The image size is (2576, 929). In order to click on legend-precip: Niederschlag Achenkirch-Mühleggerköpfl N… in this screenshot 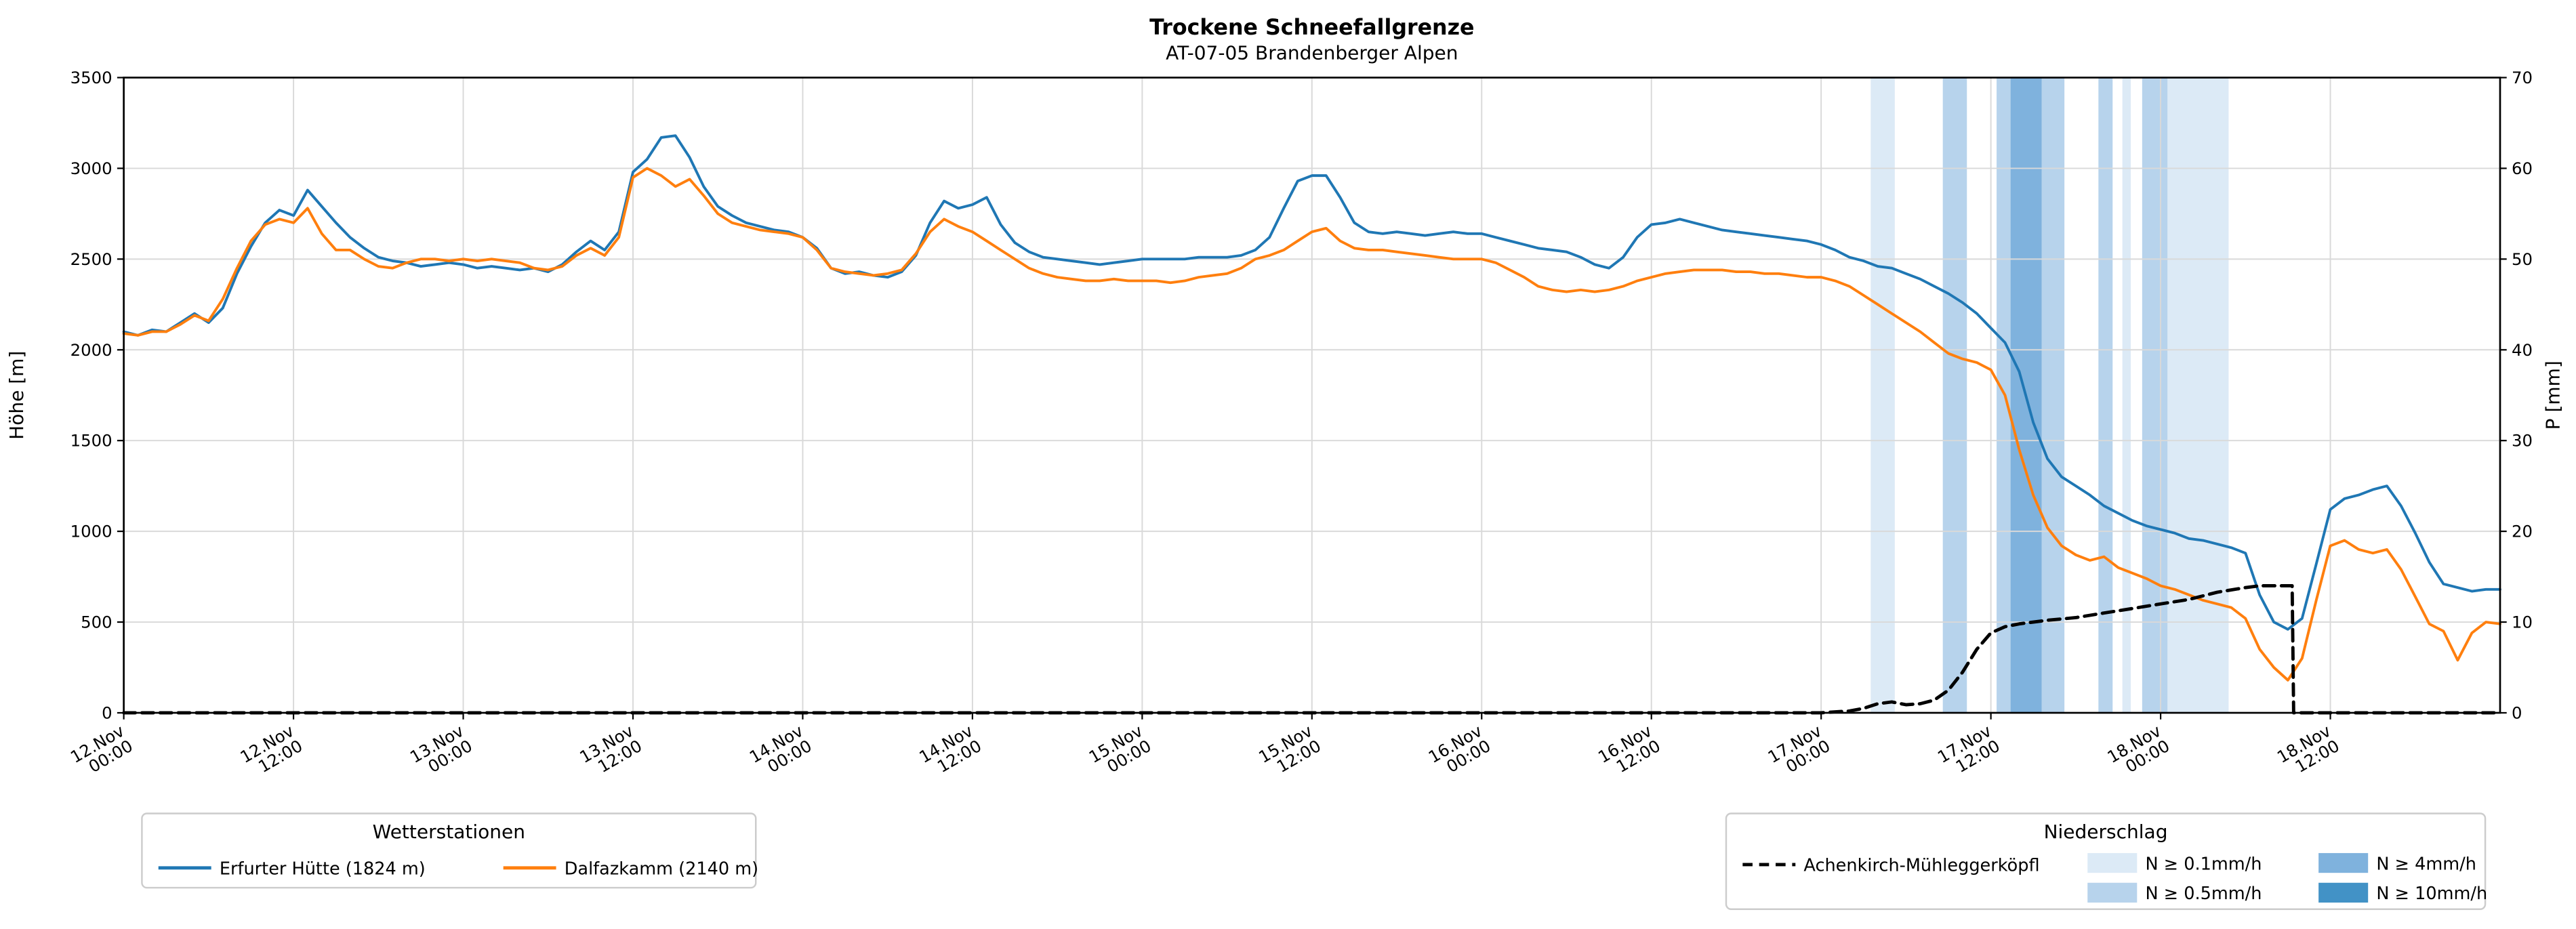, I will do `click(2106, 861)`.